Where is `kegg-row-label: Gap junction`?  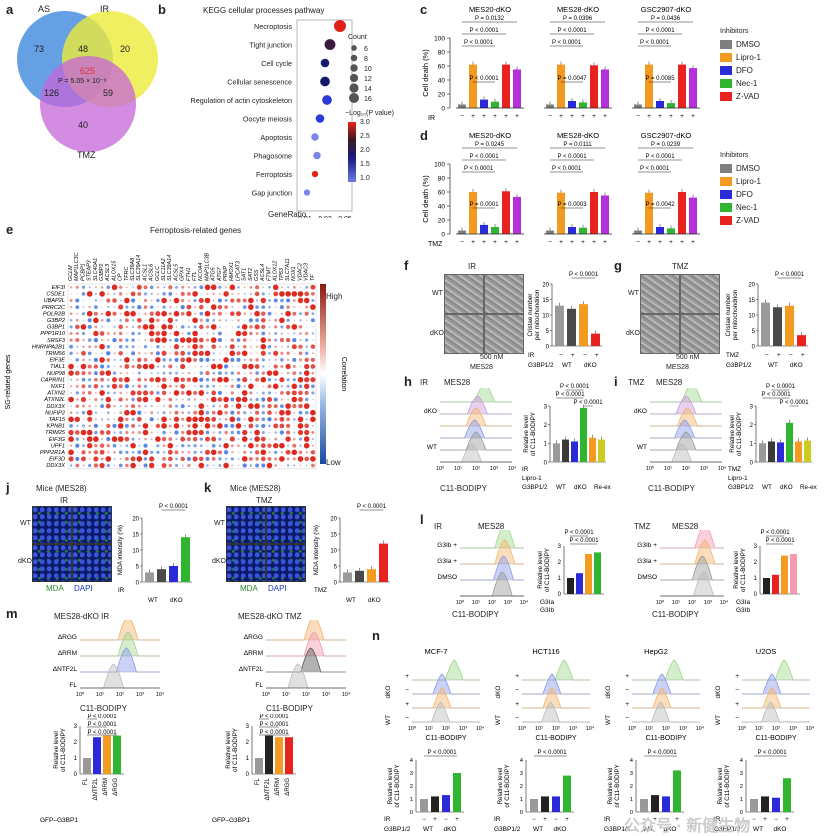
kegg-row-label: Gap junction is located at coordinates (272, 193).